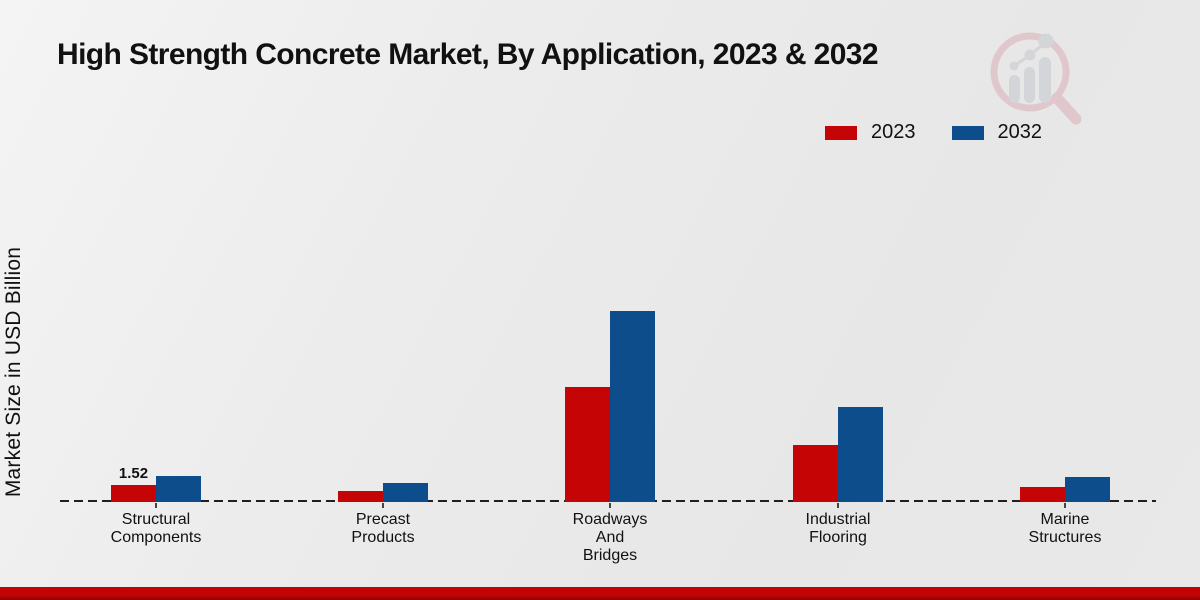 The image size is (1200, 600). I want to click on category-label: Industrial Flooring, so click(838, 528).